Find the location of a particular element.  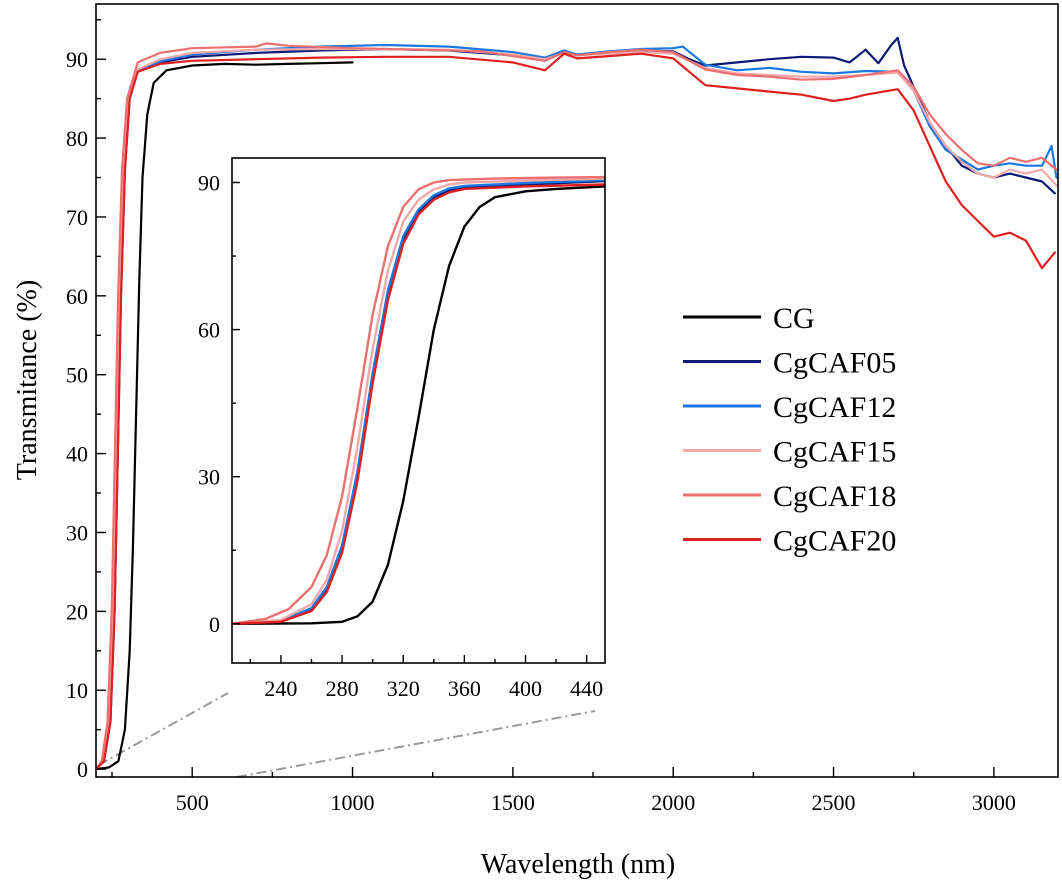

inset-x-tick-label: 400 is located at coordinates (525, 688).